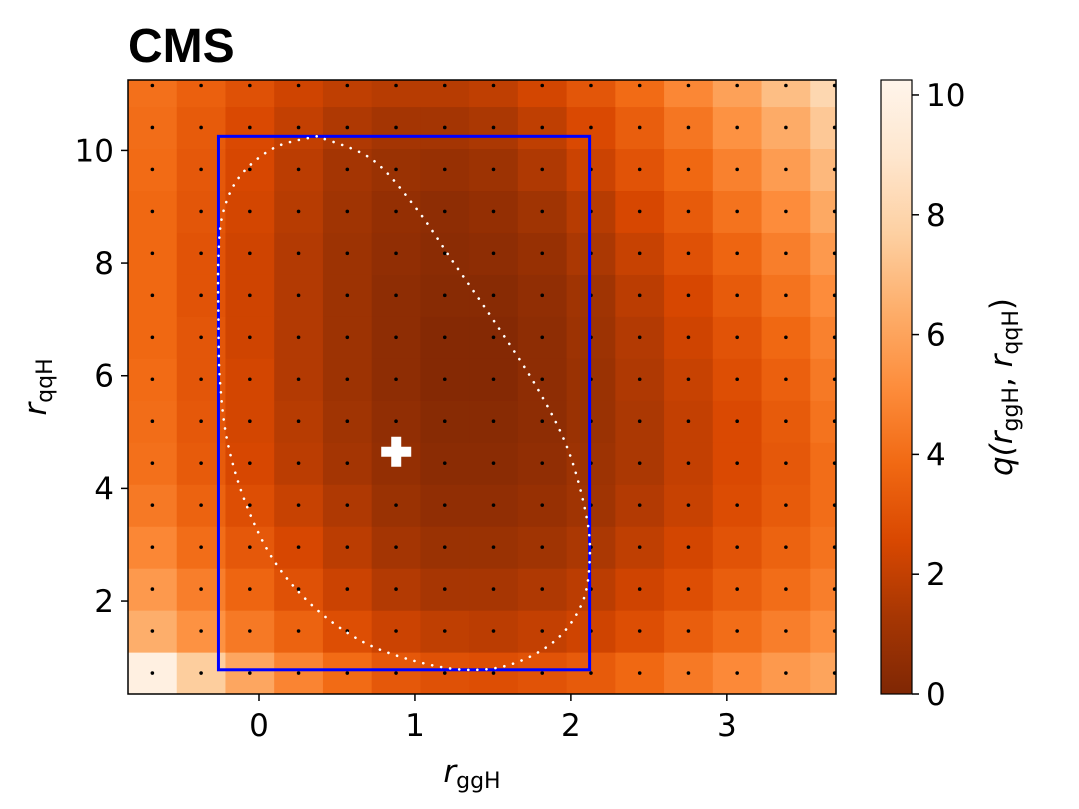 This screenshot has height=809, width=1079. Describe the element at coordinates (1011, 409) in the screenshot. I see `colorbar-label-sub1: ggH` at that location.